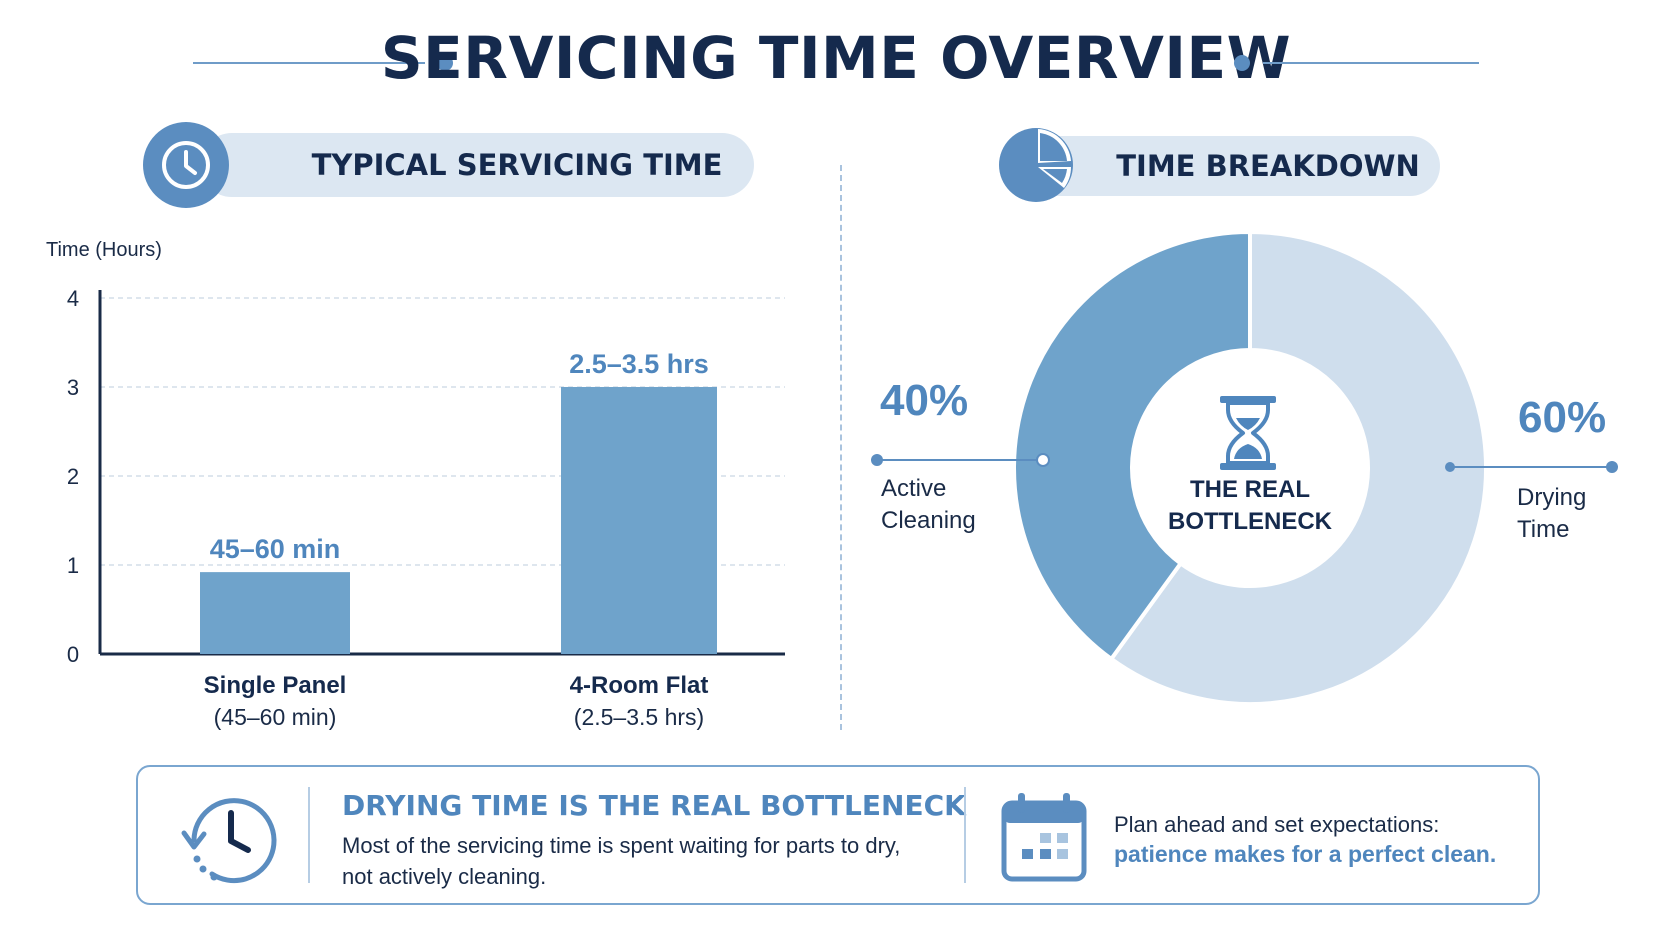 This screenshot has height=941, width=1672. Describe the element at coordinates (965, 835) in the screenshot. I see `callout-separator-right` at that location.